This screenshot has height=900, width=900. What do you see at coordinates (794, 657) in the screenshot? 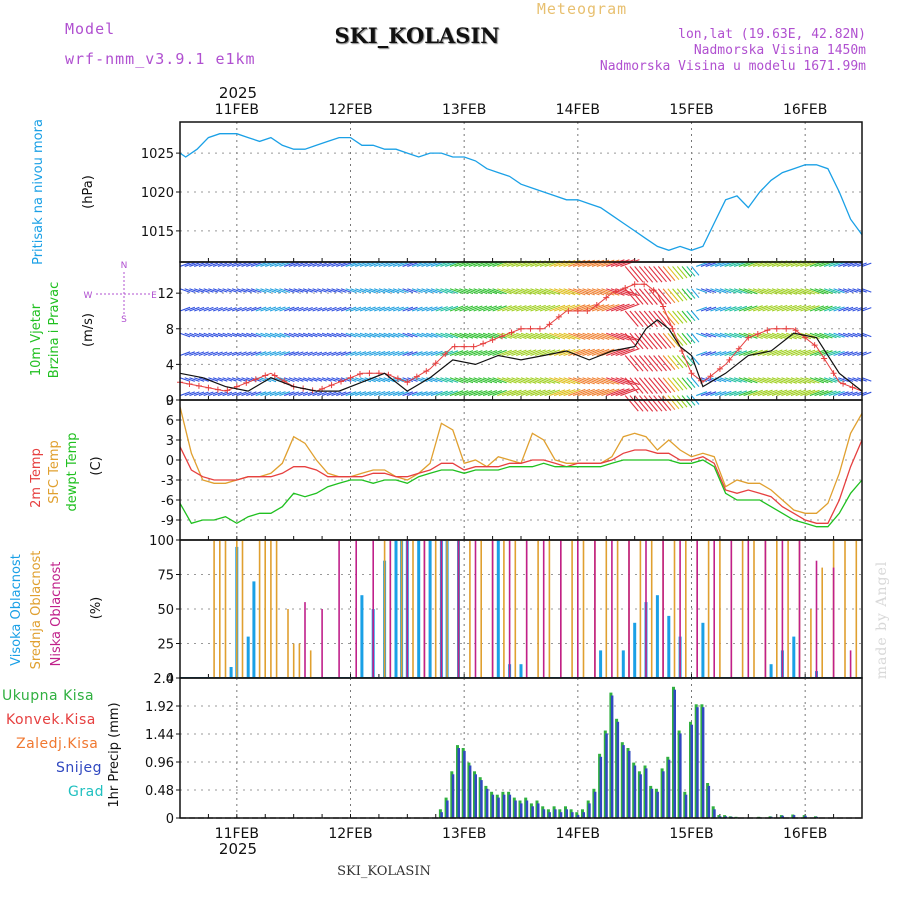
I see `cloud-high-bar` at bounding box center [794, 657].